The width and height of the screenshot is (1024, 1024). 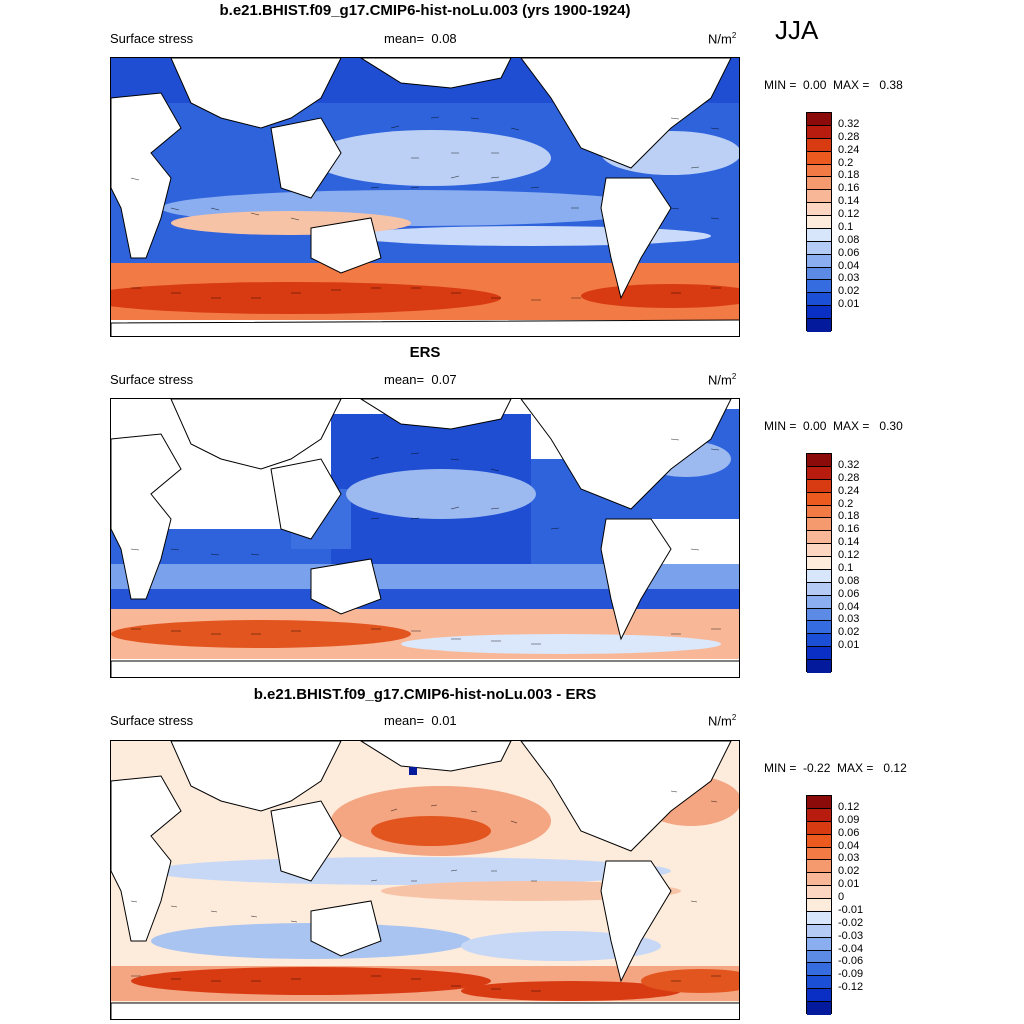 I want to click on panel-3-units: N/m2, so click(x=722, y=720).